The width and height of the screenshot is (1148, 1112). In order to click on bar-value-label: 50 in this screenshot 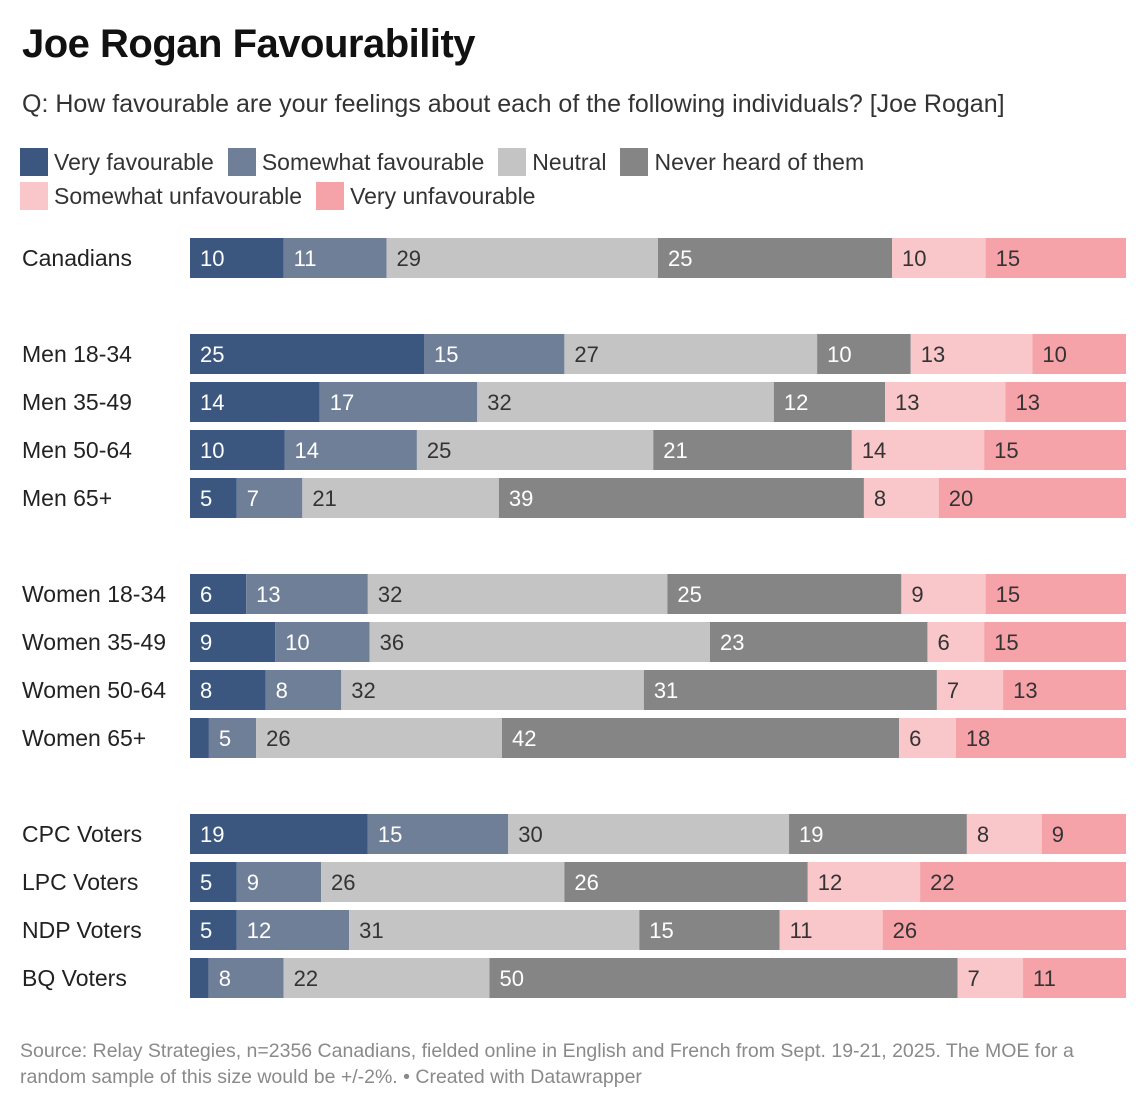, I will do `click(512, 978)`.